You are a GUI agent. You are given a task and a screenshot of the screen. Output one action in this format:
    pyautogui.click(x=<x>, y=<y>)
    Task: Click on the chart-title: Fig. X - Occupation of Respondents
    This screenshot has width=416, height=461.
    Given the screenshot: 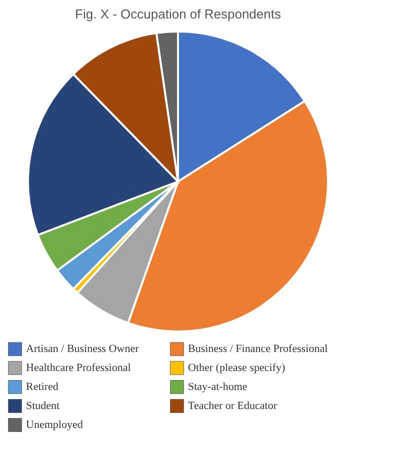 What is the action you would take?
    pyautogui.click(x=178, y=14)
    